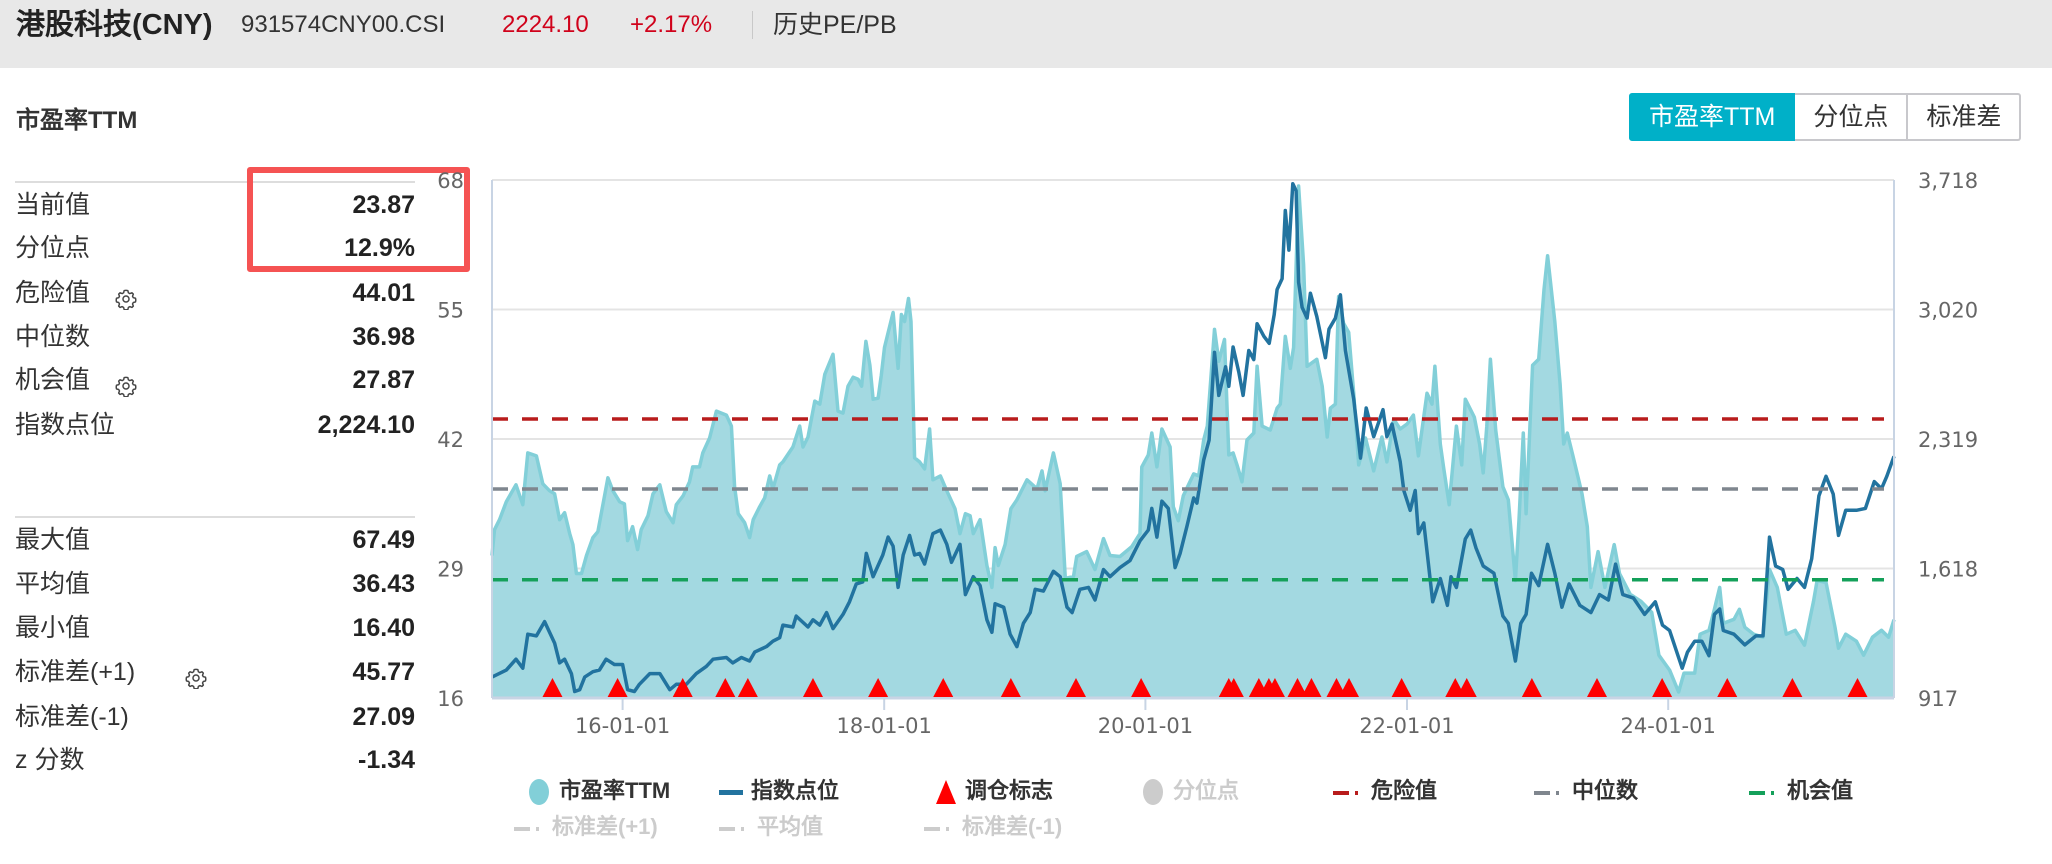  Describe the element at coordinates (215, 628) in the screenshot. I see `stat-row: 最小值 16.40` at that location.